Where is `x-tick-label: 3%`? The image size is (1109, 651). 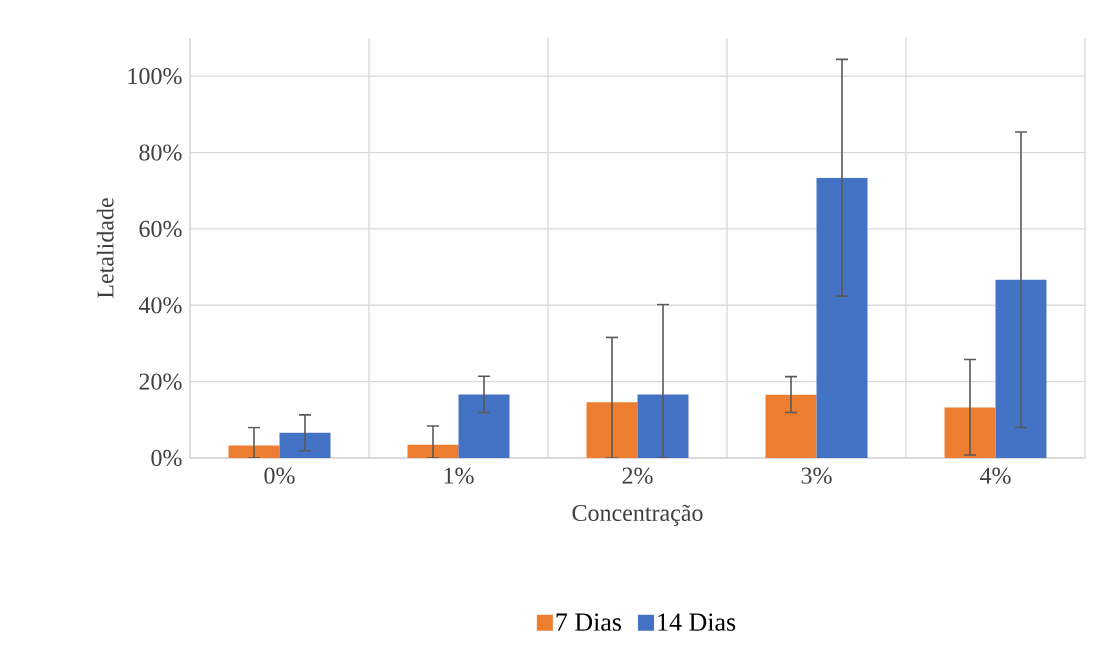 x-tick-label: 3% is located at coordinates (816, 475).